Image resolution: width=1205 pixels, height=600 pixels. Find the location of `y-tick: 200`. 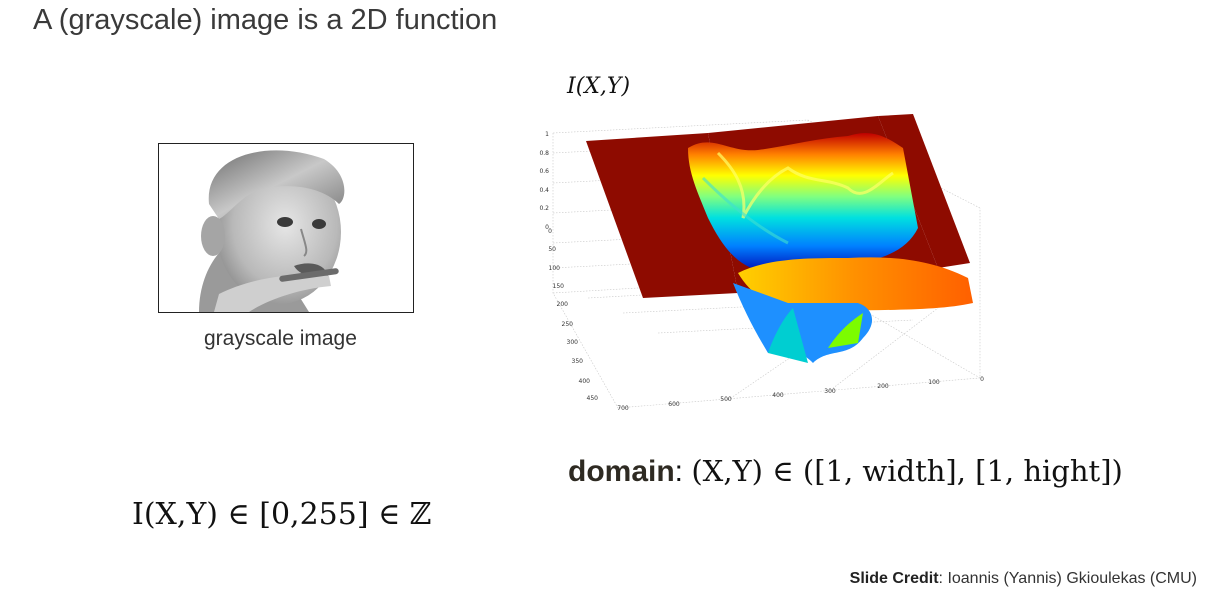

y-tick: 200 is located at coordinates (563, 304).